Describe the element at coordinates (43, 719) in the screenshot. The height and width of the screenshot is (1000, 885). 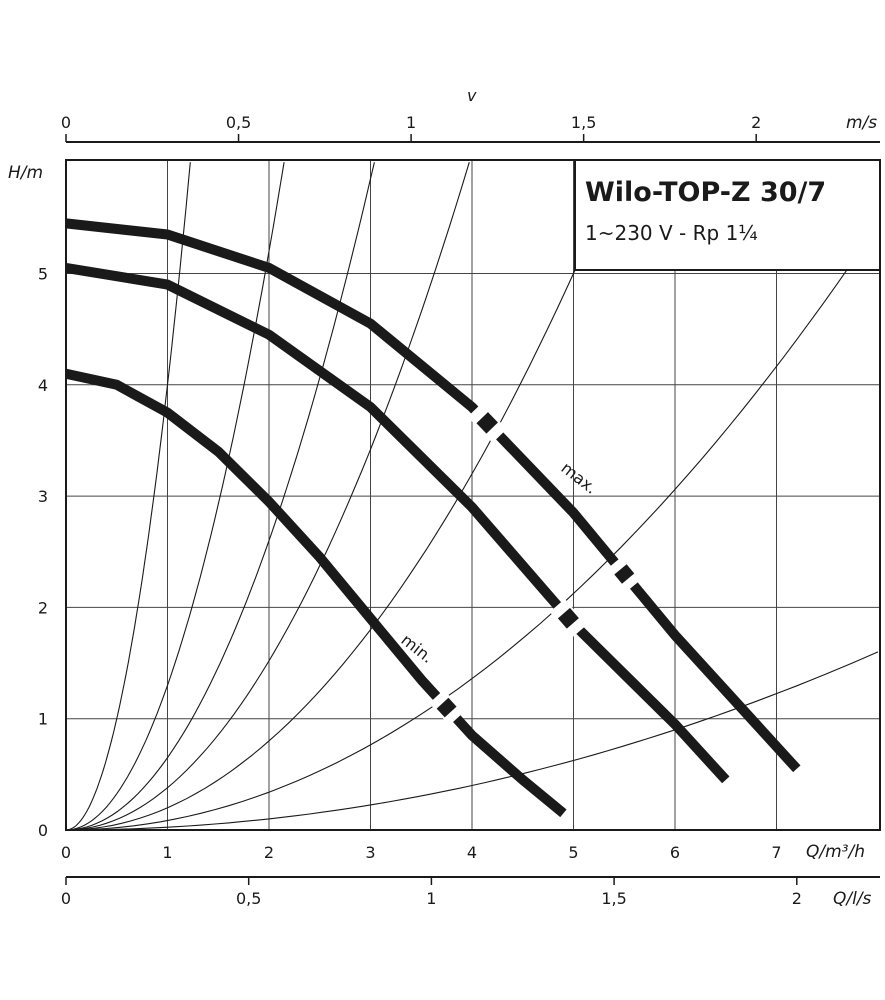
I see `y-tick-label: 1` at that location.